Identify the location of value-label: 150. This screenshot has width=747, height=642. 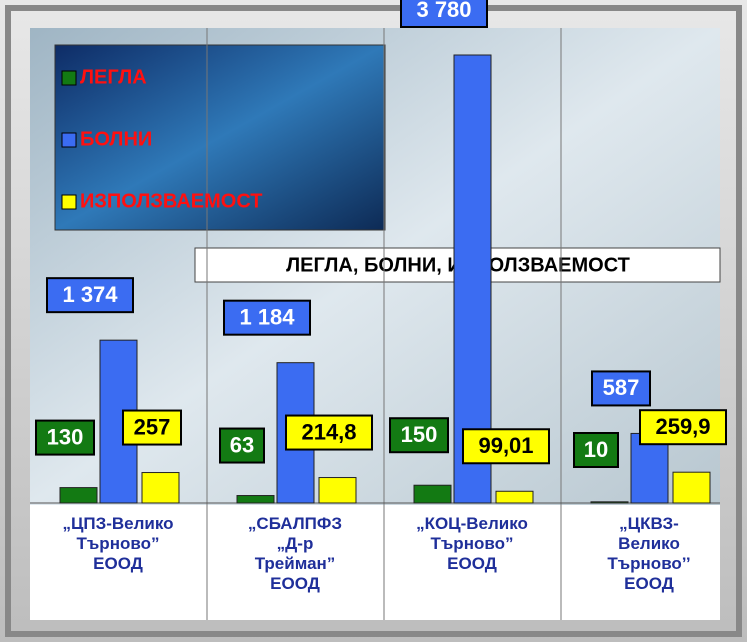
(419, 434).